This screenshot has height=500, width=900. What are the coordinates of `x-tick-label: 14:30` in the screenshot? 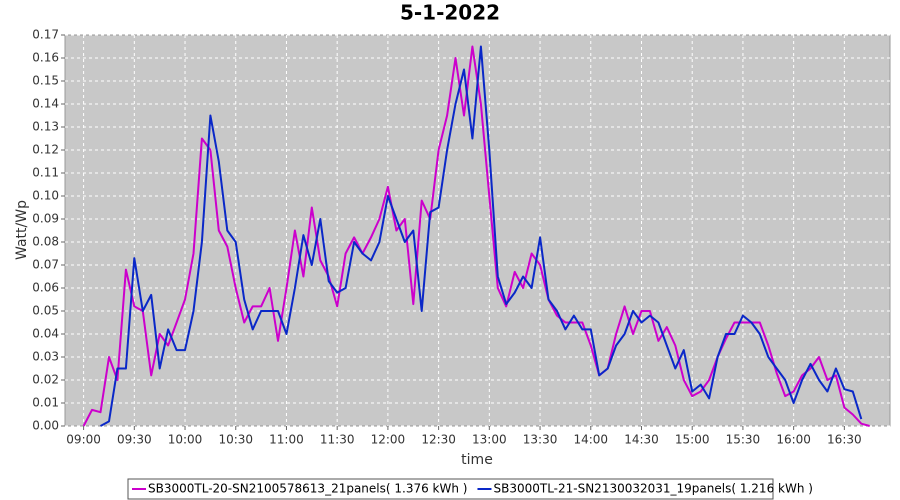 It's located at (641, 440).